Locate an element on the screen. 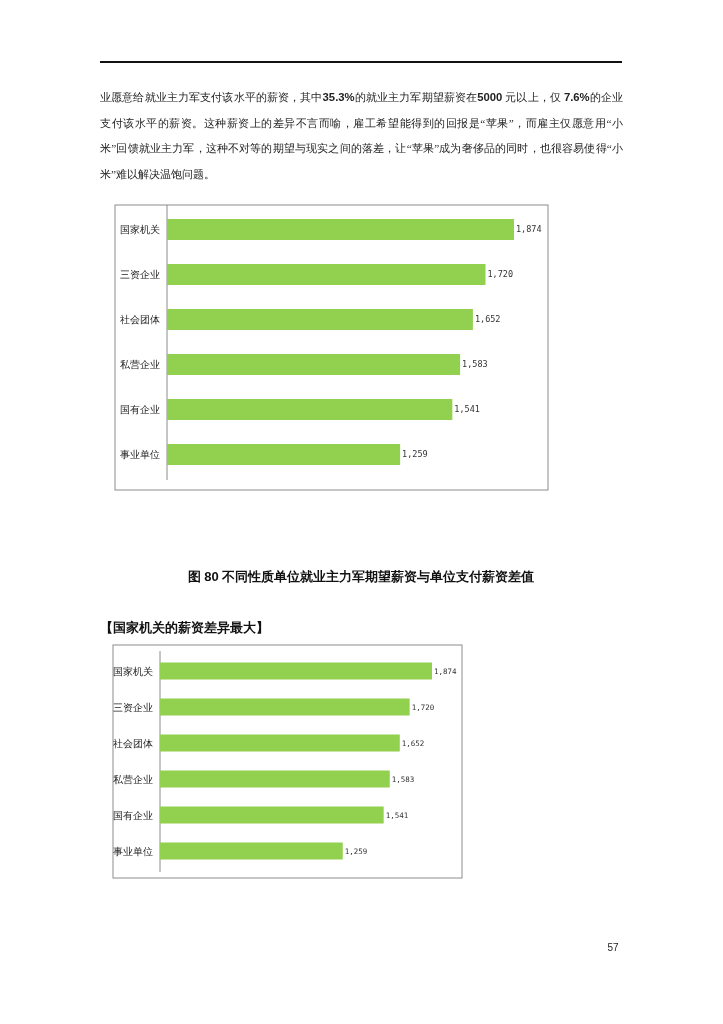  text: 图 80 不同性质单位就业主力军期望薪资与单位支付薪资差值 is located at coordinates (361, 576).